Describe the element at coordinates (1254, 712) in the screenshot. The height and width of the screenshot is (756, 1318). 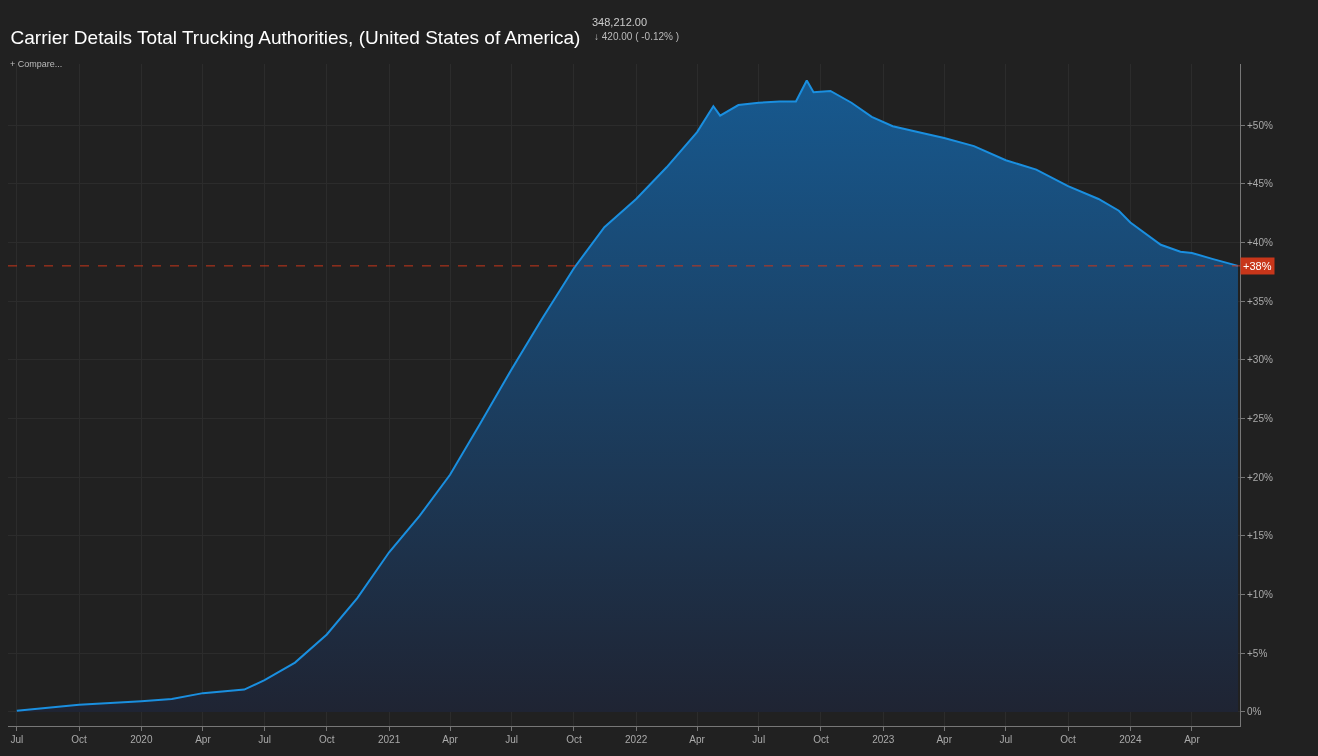
I see `y-tick-label: 0%` at that location.